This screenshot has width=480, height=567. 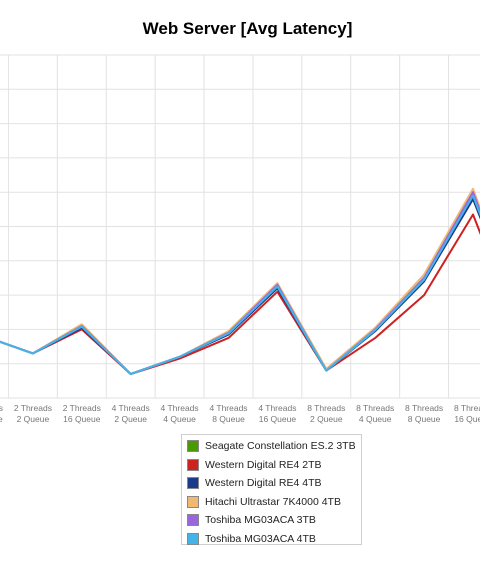 What do you see at coordinates (375, 413) in the screenshot?
I see `x-tick-label: 8 Threads 4 Queue` at bounding box center [375, 413].